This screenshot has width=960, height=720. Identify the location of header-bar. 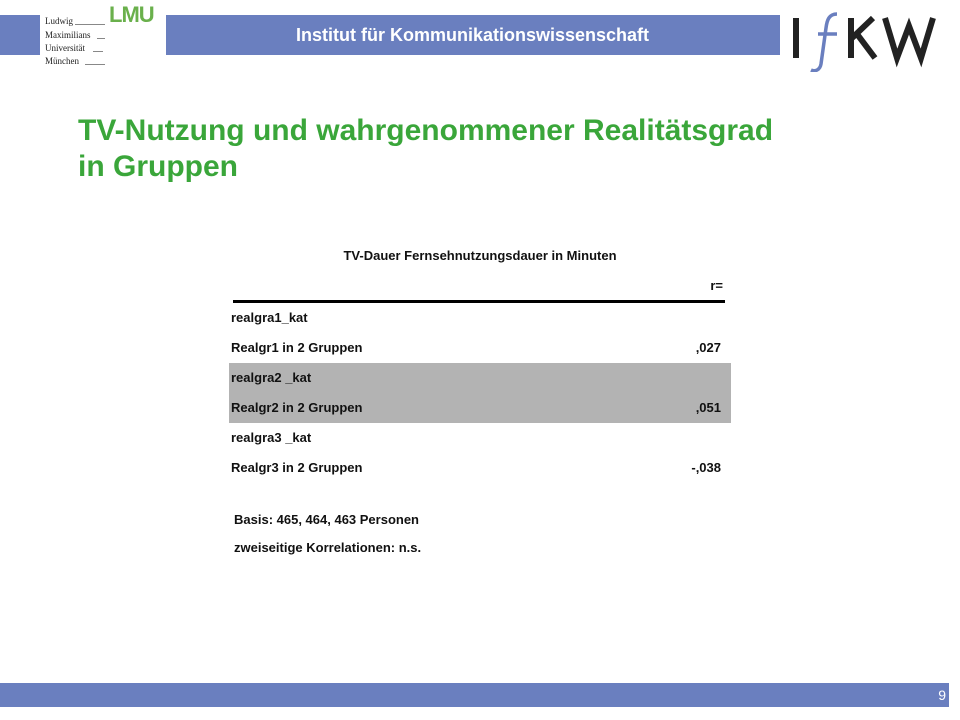
(473, 35).